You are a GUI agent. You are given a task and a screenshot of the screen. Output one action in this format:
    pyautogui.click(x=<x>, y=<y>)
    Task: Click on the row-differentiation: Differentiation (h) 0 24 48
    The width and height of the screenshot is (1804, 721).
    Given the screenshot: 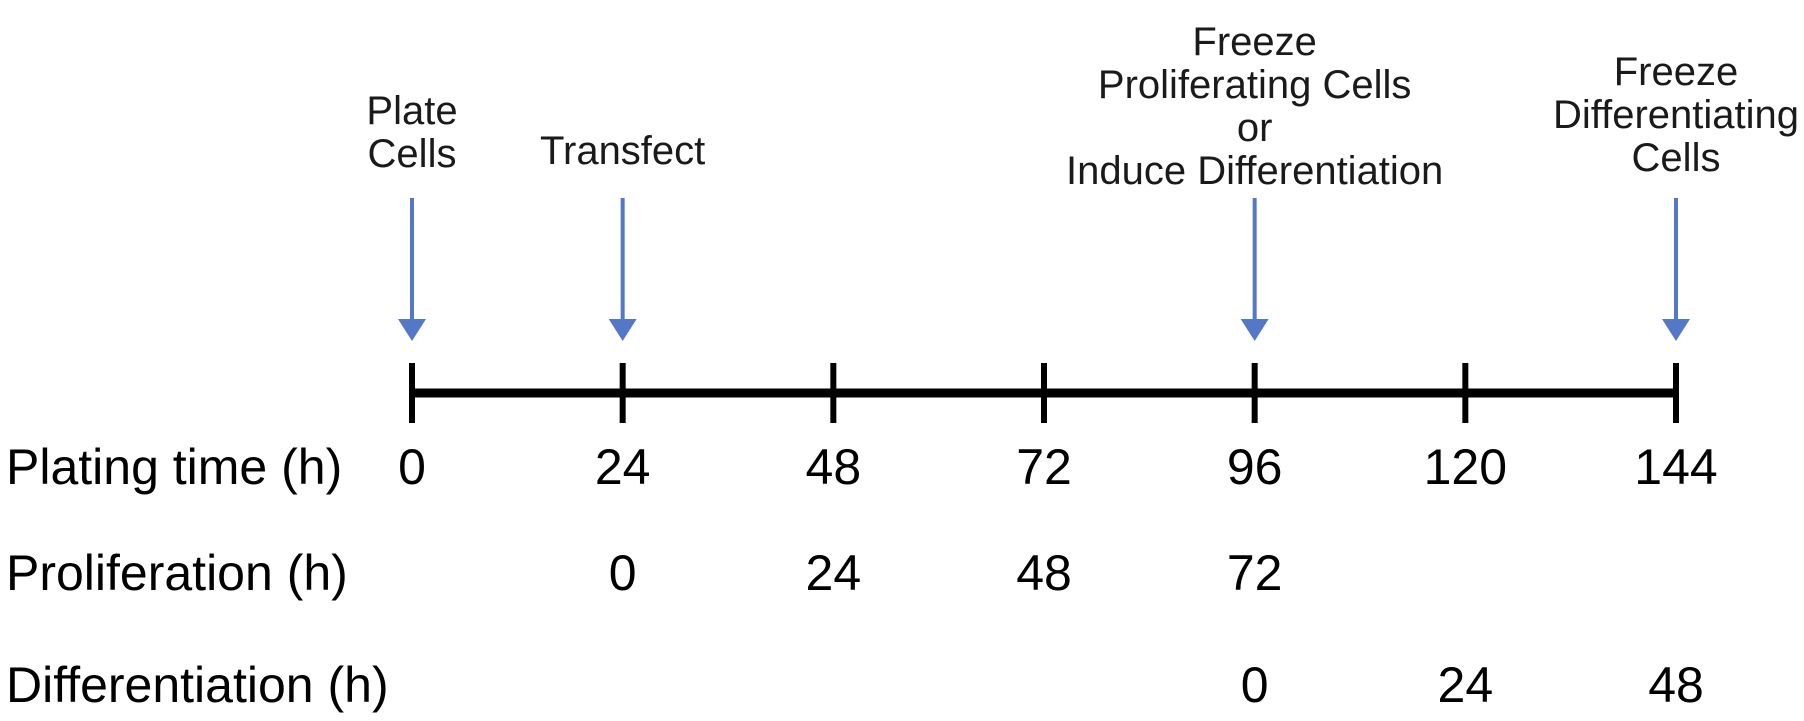 What is the action you would take?
    pyautogui.click(x=855, y=685)
    